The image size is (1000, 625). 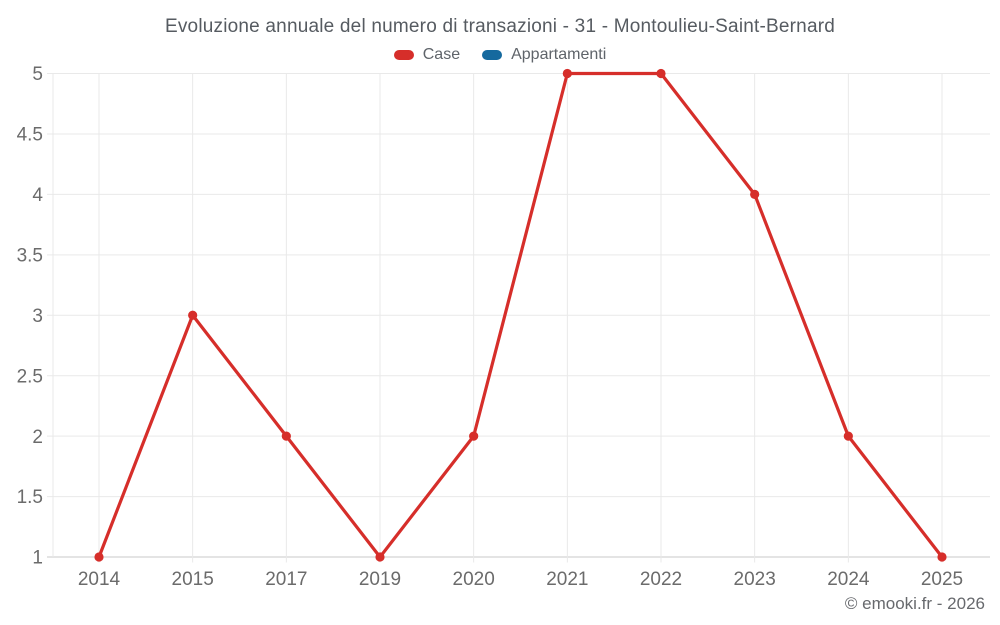 What do you see at coordinates (441, 54) in the screenshot?
I see `legend-label: Case` at bounding box center [441, 54].